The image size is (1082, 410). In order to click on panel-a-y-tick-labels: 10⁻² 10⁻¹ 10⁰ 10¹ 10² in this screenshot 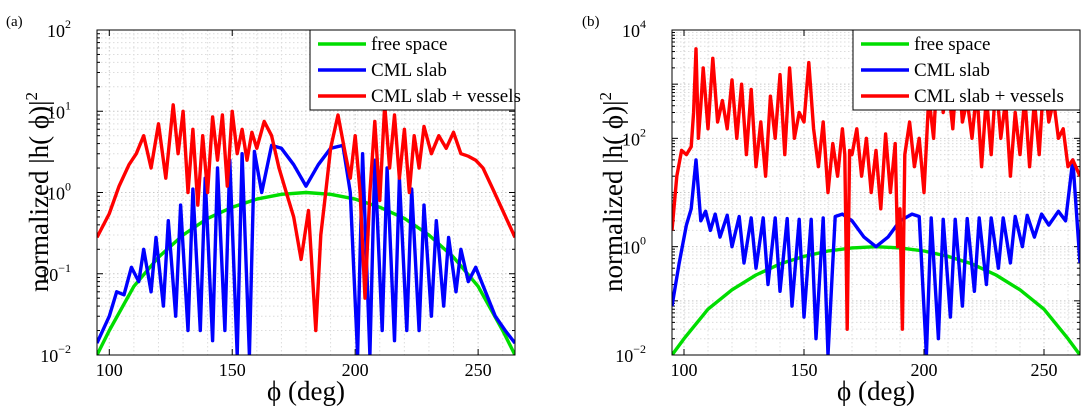, I will do `click(55, 191)`.